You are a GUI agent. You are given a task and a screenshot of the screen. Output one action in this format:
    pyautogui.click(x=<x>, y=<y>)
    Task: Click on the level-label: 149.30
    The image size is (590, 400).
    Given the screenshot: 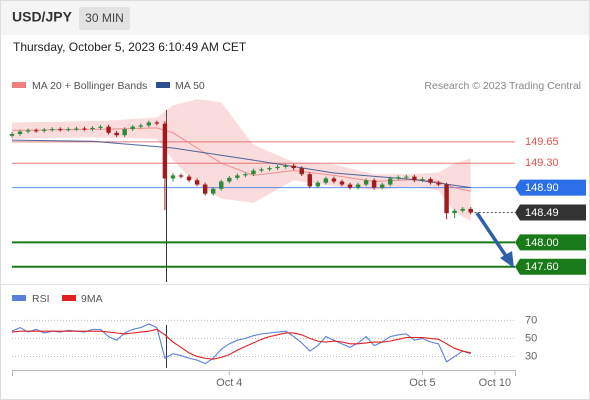 What is the action you would take?
    pyautogui.click(x=542, y=163)
    